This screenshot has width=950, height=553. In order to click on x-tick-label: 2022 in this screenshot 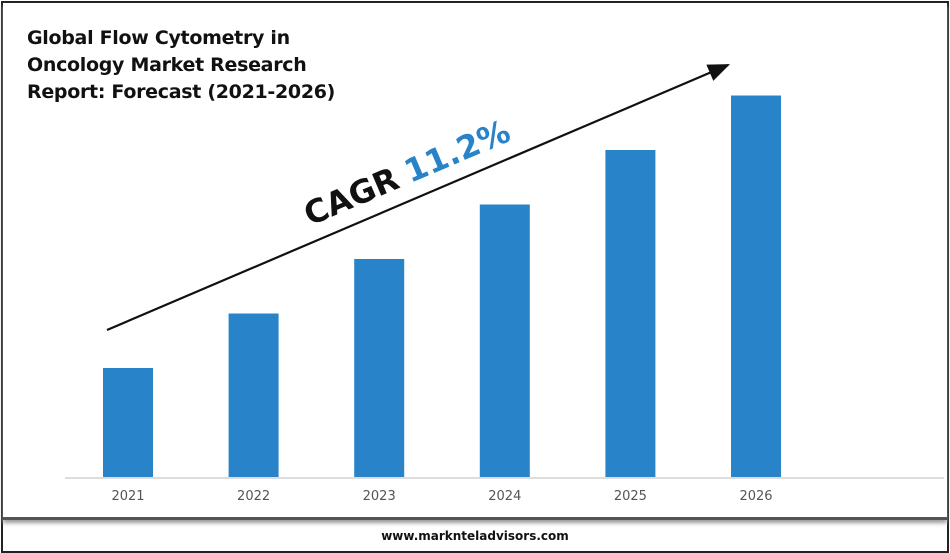, I will do `click(253, 496)`.